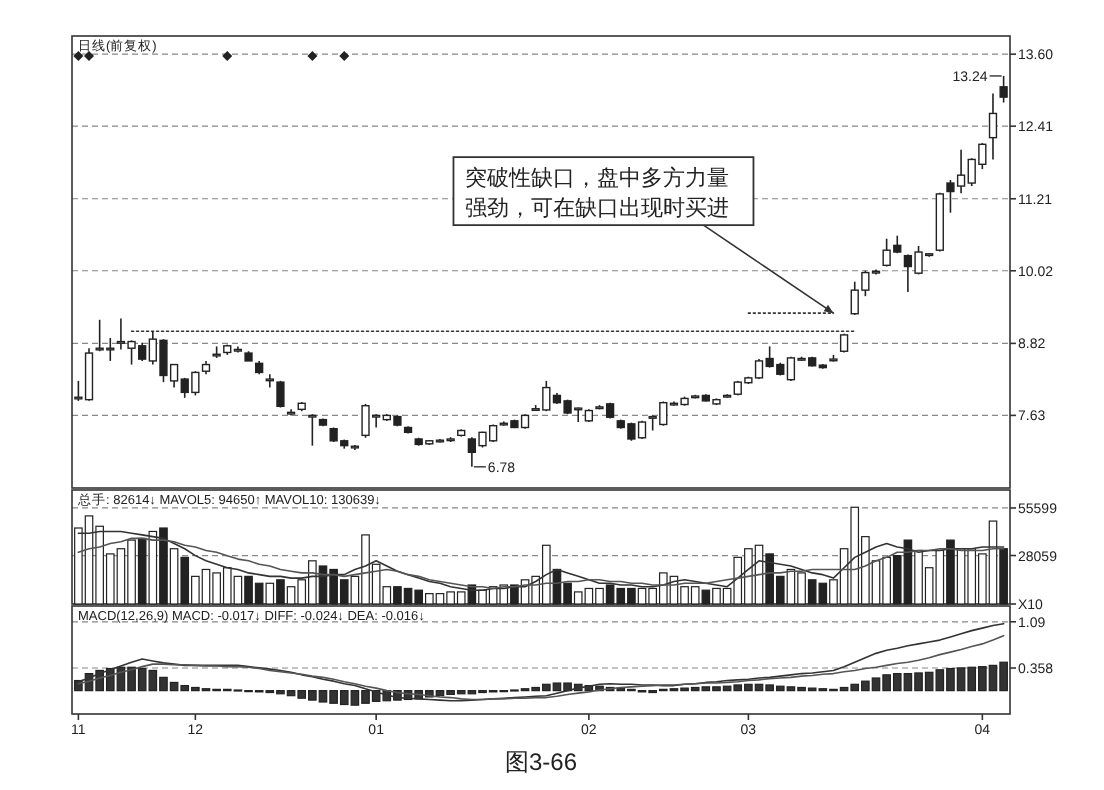 The width and height of the screenshot is (1104, 790). Describe the element at coordinates (541, 762) in the screenshot. I see `caption: 图3-66` at that location.